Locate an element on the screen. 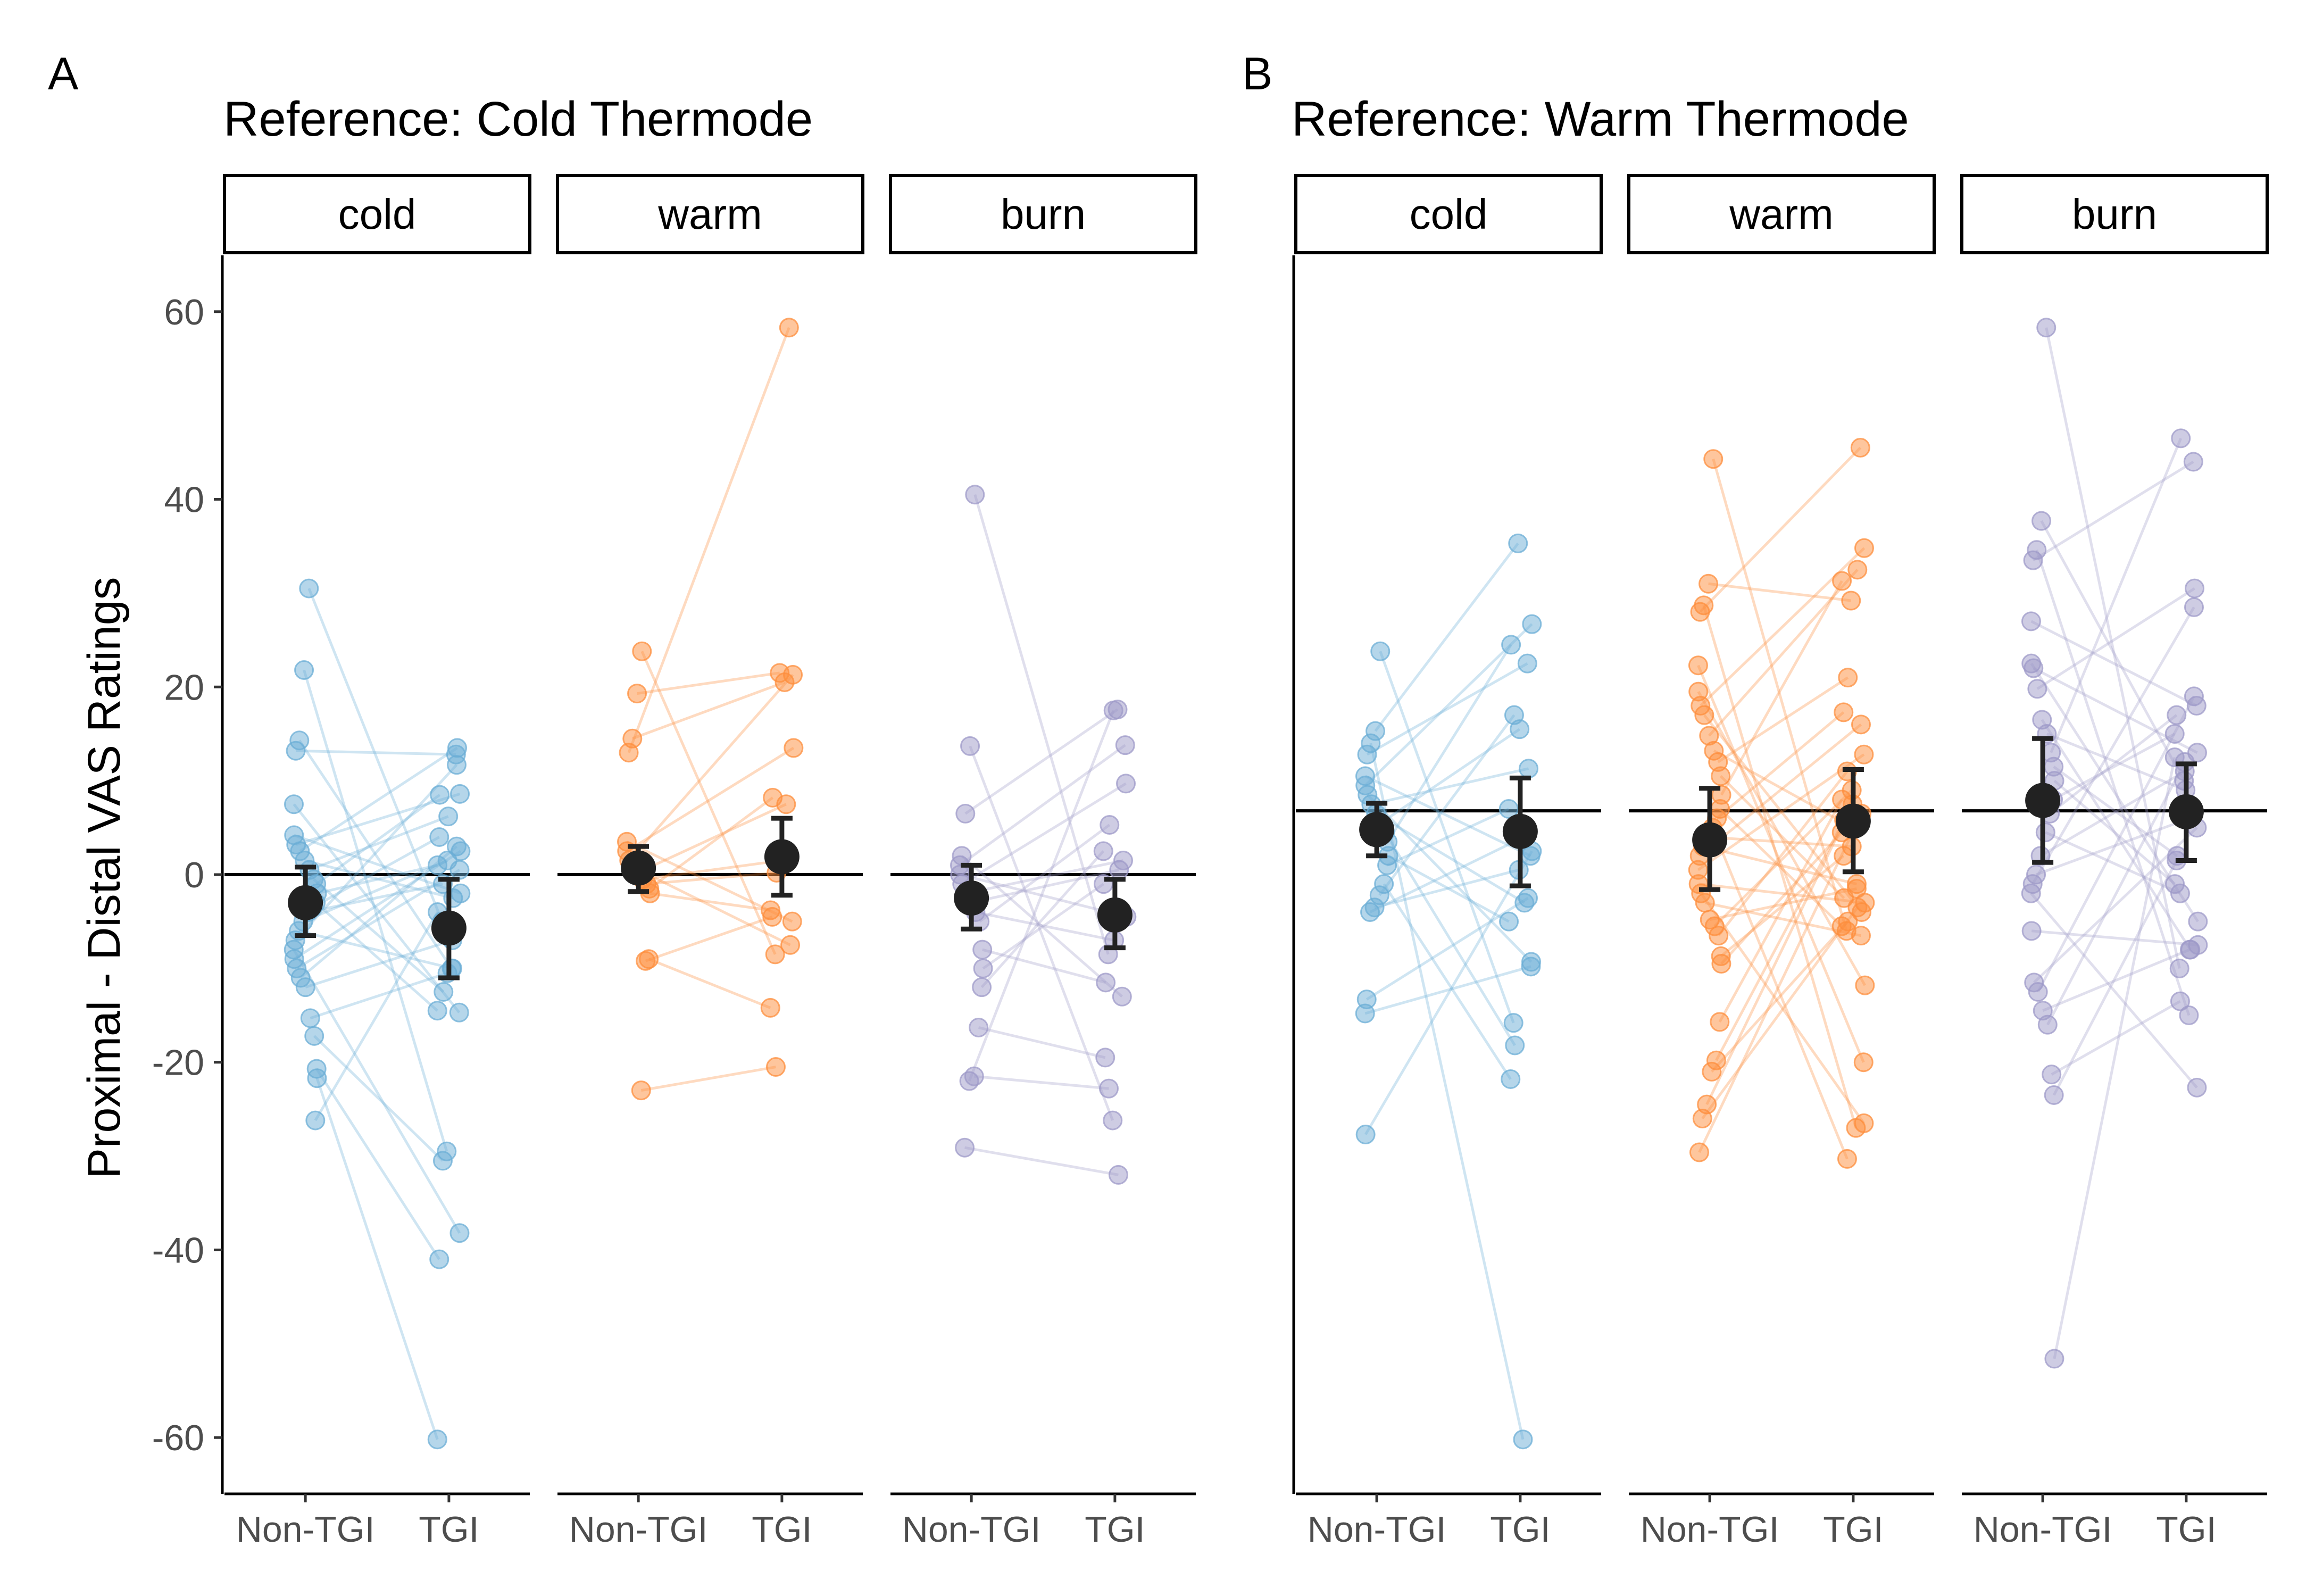 The width and height of the screenshot is (2298, 1596). y-tick-label: -40 is located at coordinates (178, 1250).